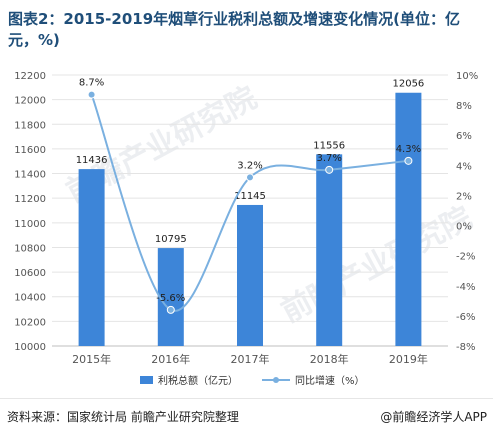  What do you see at coordinates (433, 417) in the screenshot?
I see `brand-label: @前瞻经济学人APP` at bounding box center [433, 417].